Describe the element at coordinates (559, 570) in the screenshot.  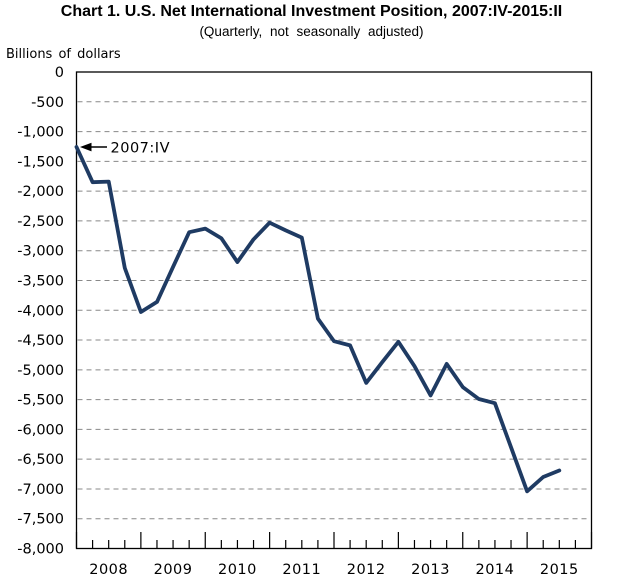
I see `x-axis-year-label: 2015` at that location.